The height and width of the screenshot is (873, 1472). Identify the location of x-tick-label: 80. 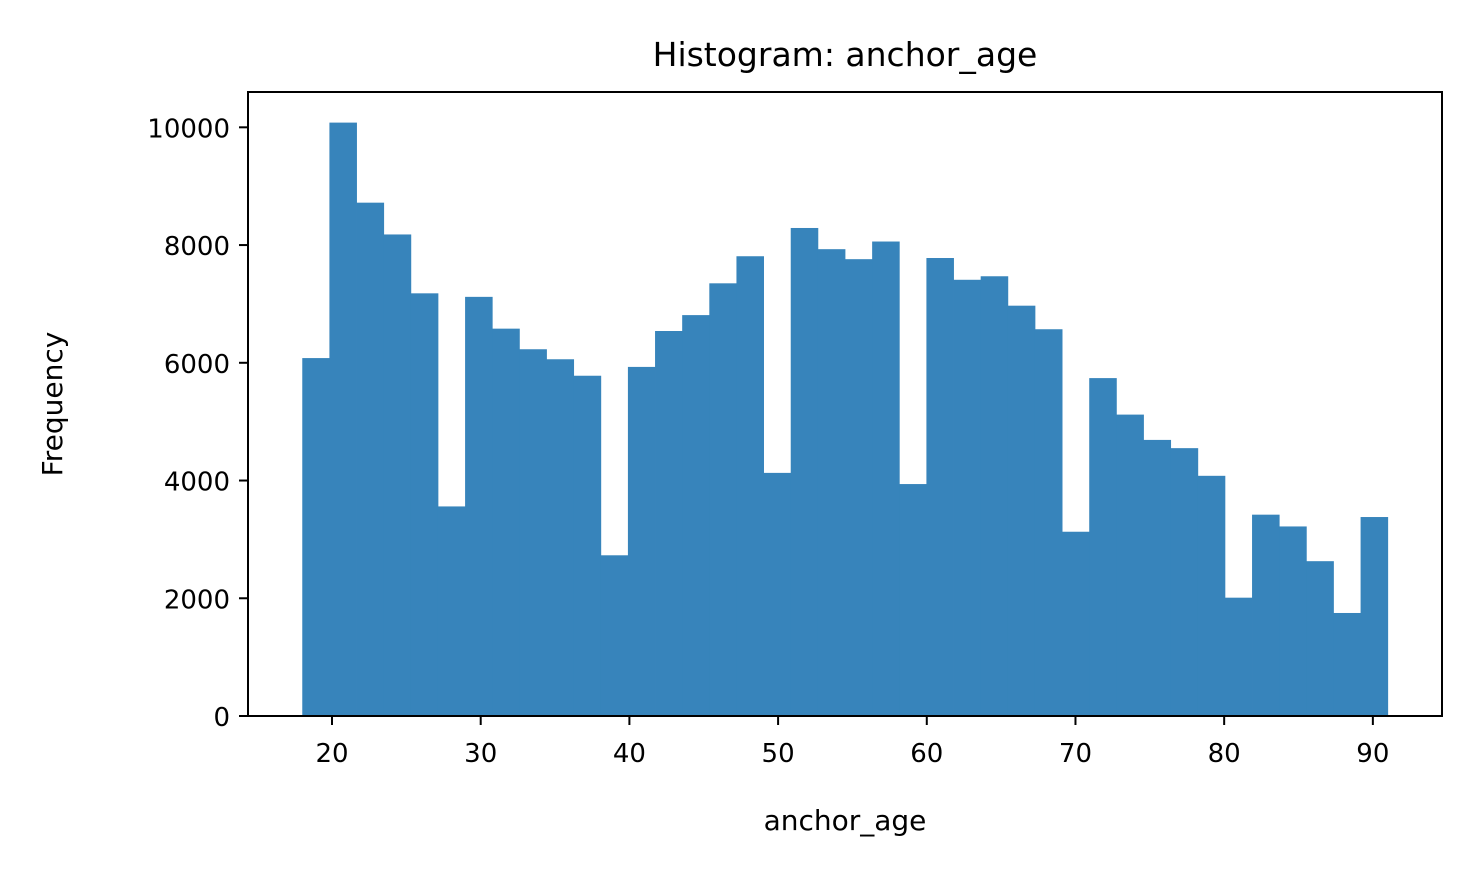
(1224, 754).